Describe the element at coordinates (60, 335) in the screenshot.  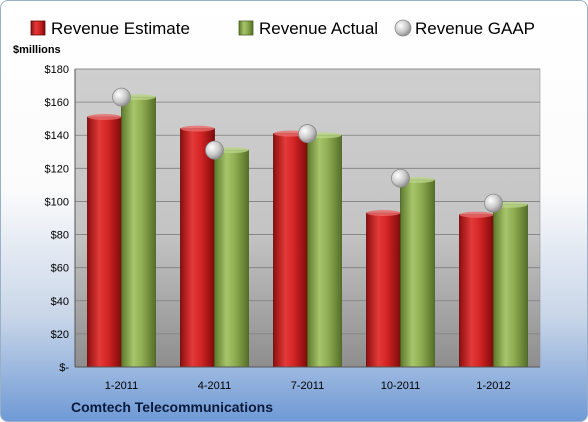
I see `y-tick-label: $20` at that location.